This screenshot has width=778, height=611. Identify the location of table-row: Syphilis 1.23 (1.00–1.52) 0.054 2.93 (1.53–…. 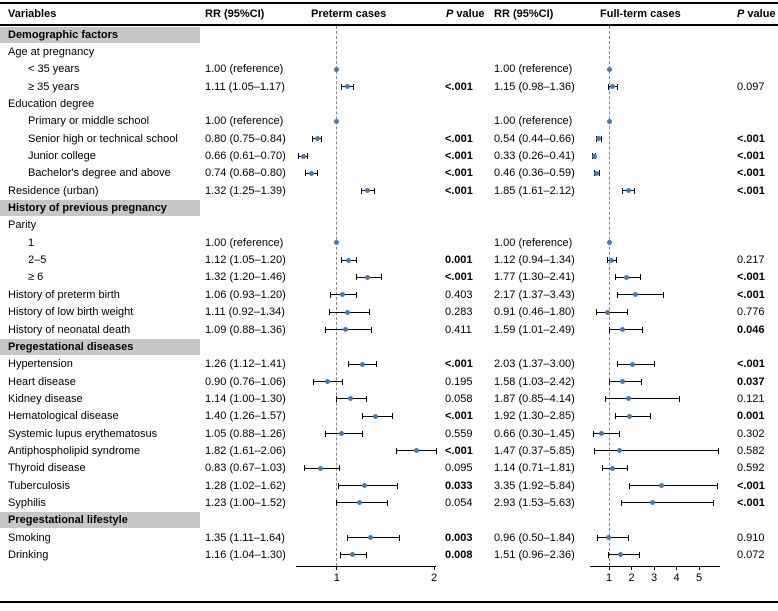
(389, 502).